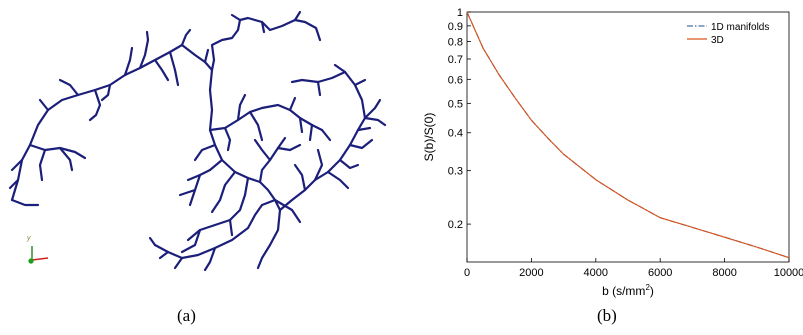 The image size is (803, 335). What do you see at coordinates (717, 40) in the screenshot?
I see `legend-label: 3D` at bounding box center [717, 40].